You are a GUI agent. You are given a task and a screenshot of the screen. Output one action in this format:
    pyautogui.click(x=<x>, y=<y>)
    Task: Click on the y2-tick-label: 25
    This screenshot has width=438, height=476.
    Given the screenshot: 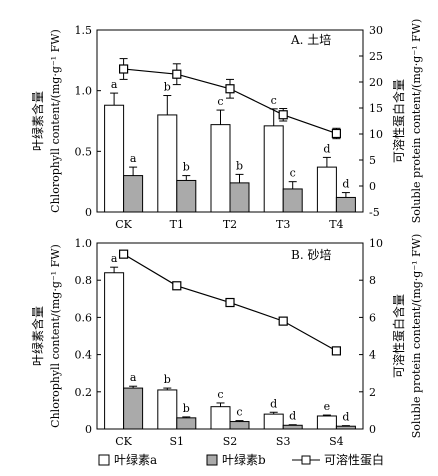 What is the action you would take?
    pyautogui.click(x=376, y=56)
    